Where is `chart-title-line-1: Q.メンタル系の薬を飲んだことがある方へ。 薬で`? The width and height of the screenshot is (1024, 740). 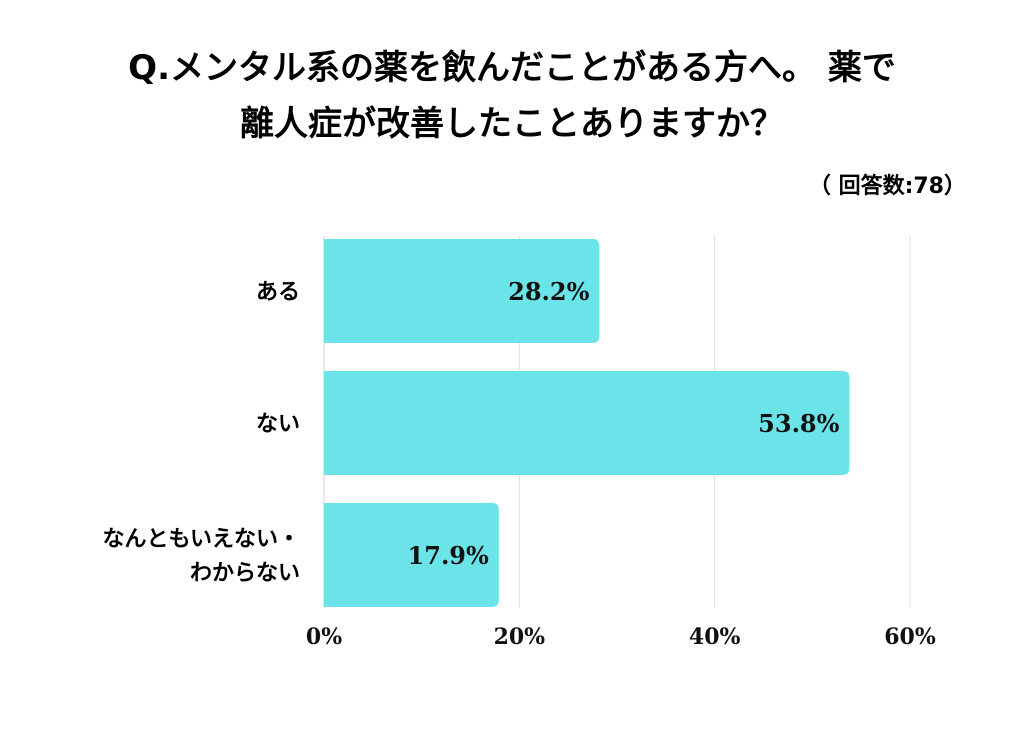
chart-title-line-1: Q.メンタル系の薬を飲んだことがある方へ。 薬で is located at coordinates (512, 68).